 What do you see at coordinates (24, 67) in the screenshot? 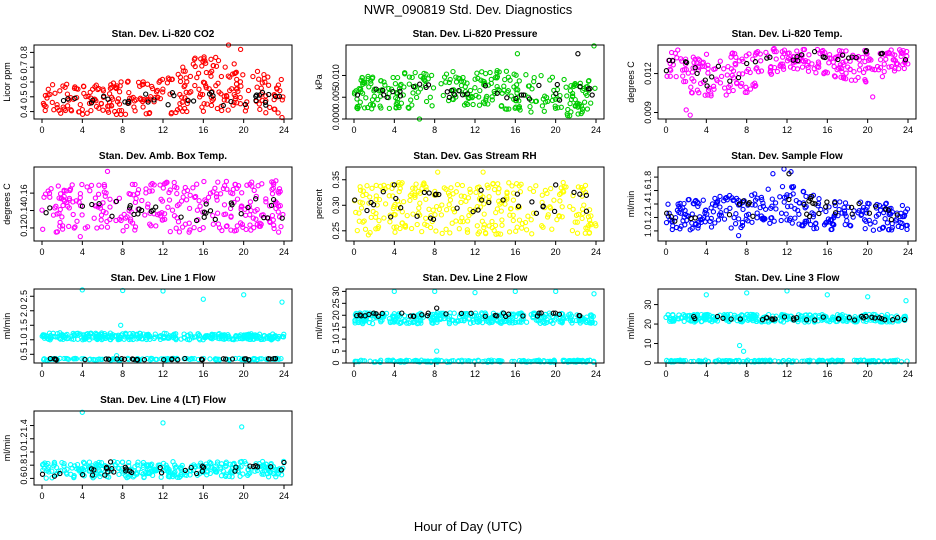
I see `y-tick-label: 0.7` at bounding box center [24, 67].